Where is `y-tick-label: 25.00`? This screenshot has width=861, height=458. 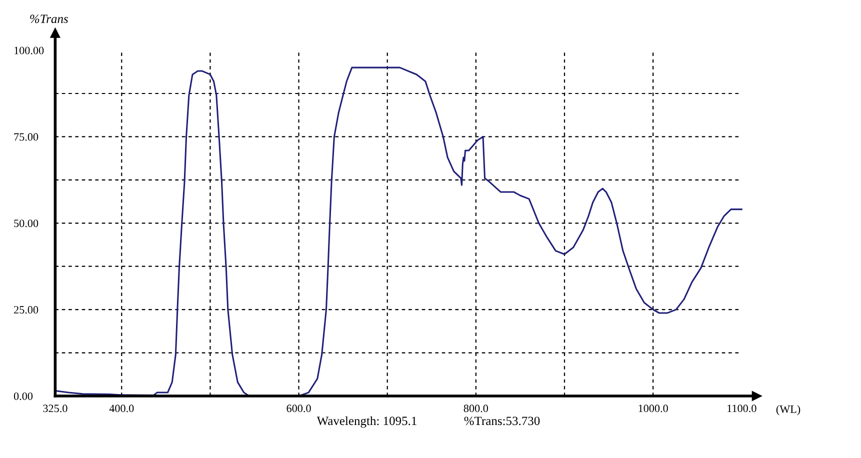
y-tick-label: 25.00 is located at coordinates (26, 310).